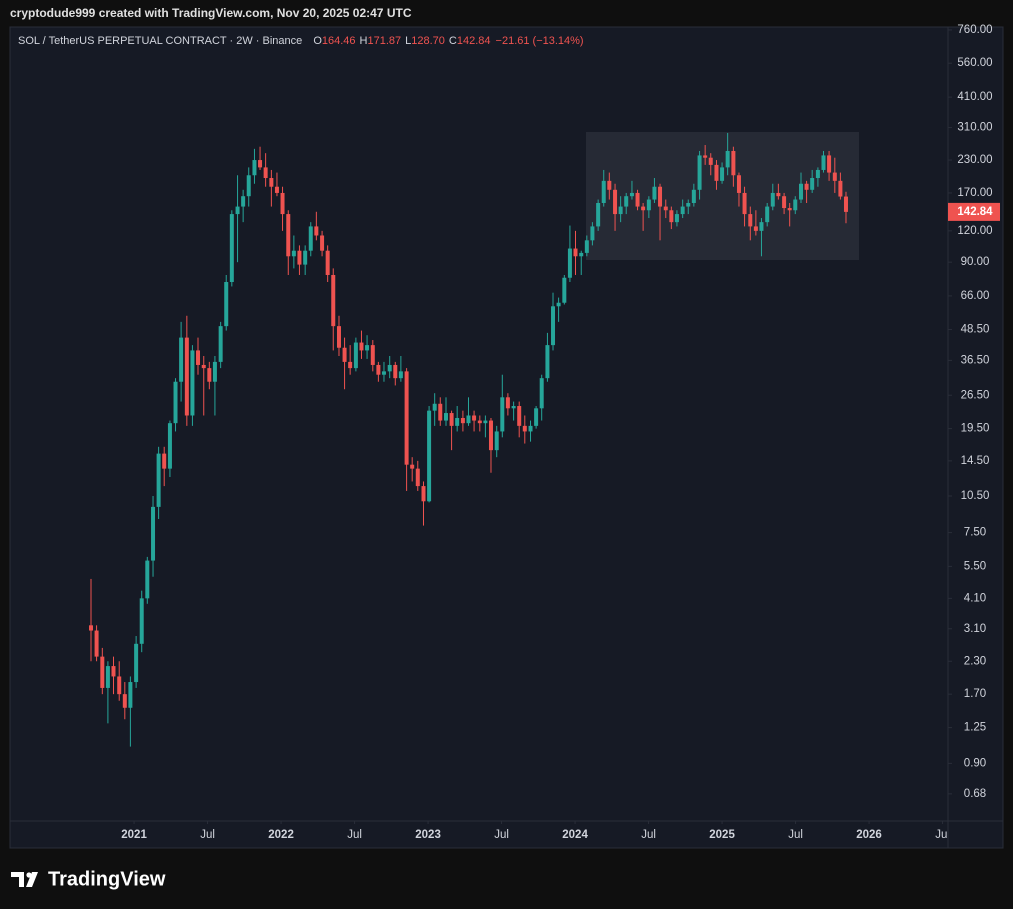 This screenshot has height=909, width=1013. Describe the element at coordinates (339, 41) in the screenshot. I see `legend-value: 164.46` at that location.